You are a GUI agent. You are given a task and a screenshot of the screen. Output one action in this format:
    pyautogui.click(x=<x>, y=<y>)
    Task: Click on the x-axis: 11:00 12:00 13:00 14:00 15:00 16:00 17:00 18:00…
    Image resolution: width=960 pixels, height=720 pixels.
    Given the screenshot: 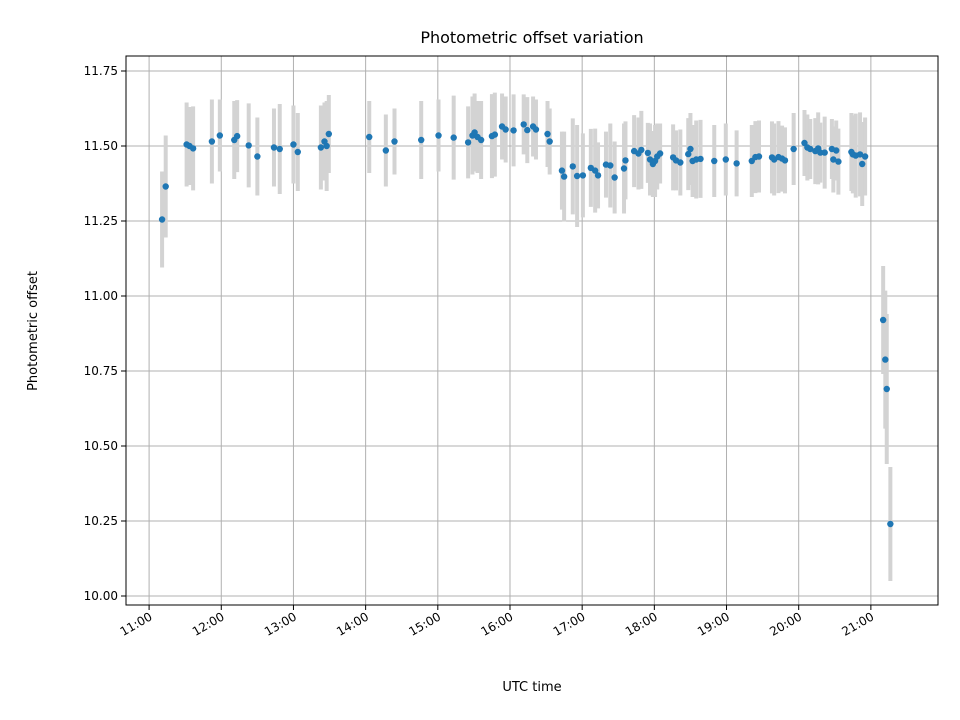 What is the action you would take?
    pyautogui.click(x=497, y=622)
    